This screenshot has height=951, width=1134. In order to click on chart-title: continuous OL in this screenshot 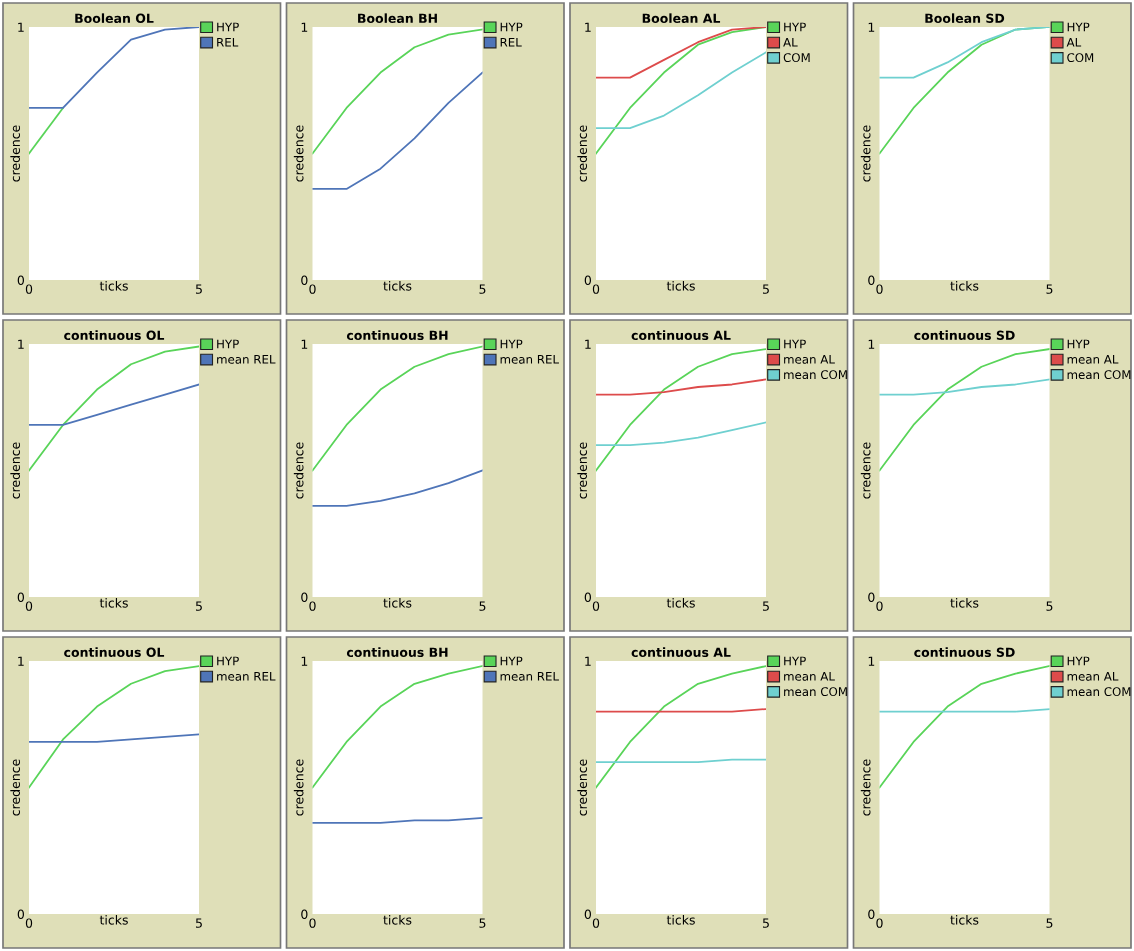, I will do `click(114, 335)`.